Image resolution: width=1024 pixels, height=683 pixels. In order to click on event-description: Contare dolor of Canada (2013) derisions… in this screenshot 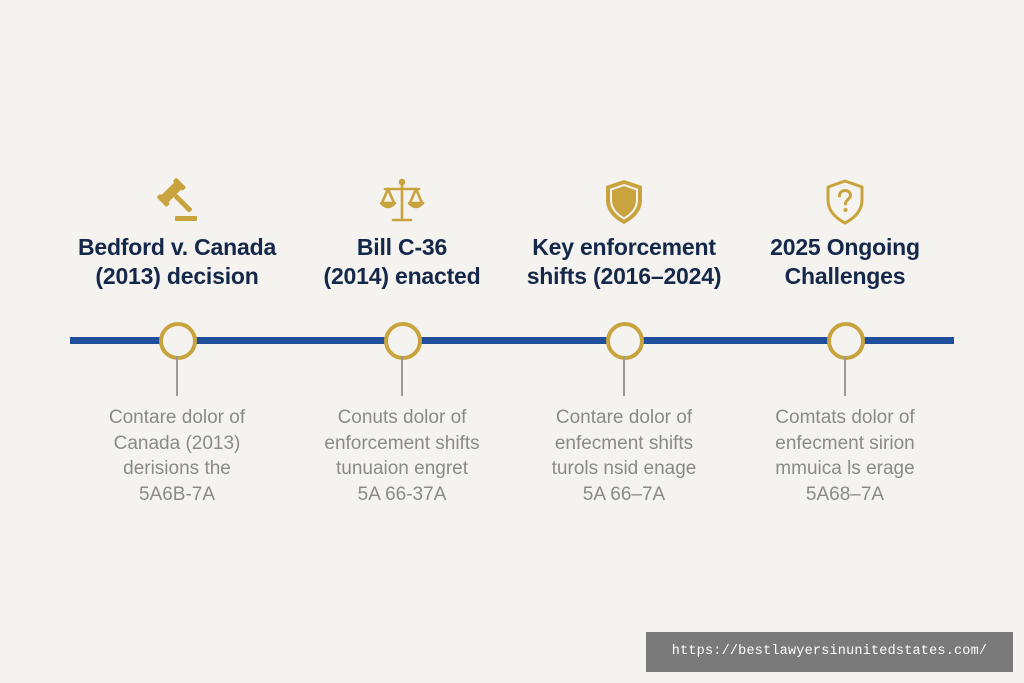, I will do `click(177, 456)`.